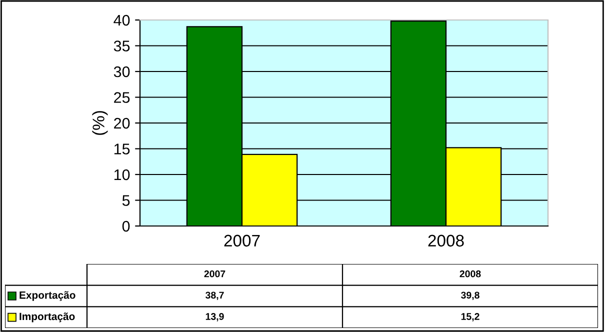  What do you see at coordinates (470, 296) in the screenshot?
I see `text: 39,8` at bounding box center [470, 296].